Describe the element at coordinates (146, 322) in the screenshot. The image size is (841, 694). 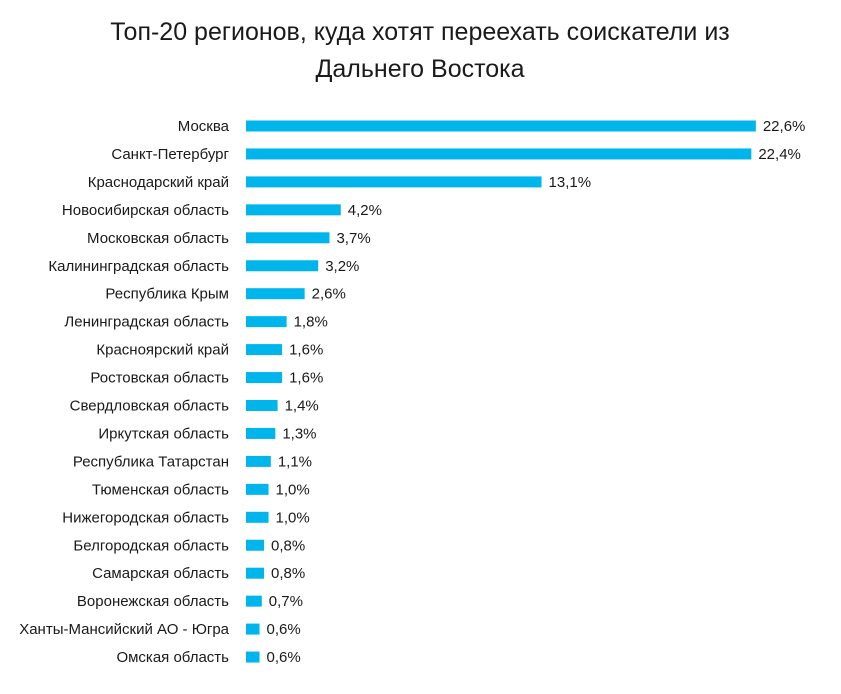
I see `category-label: Ленинградская область` at that location.